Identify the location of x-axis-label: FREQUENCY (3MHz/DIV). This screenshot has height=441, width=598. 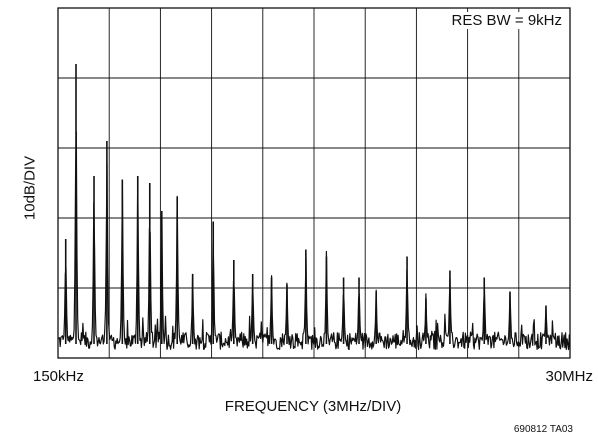
(313, 406).